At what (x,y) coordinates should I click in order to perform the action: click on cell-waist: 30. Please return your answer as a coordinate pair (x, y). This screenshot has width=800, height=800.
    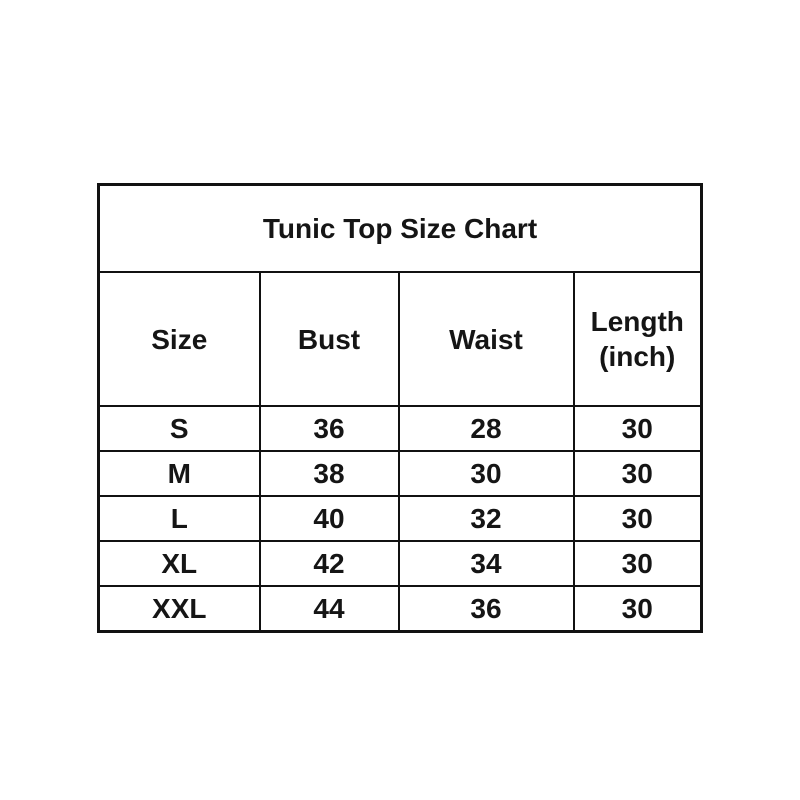
    Looking at the image, I should click on (486, 473).